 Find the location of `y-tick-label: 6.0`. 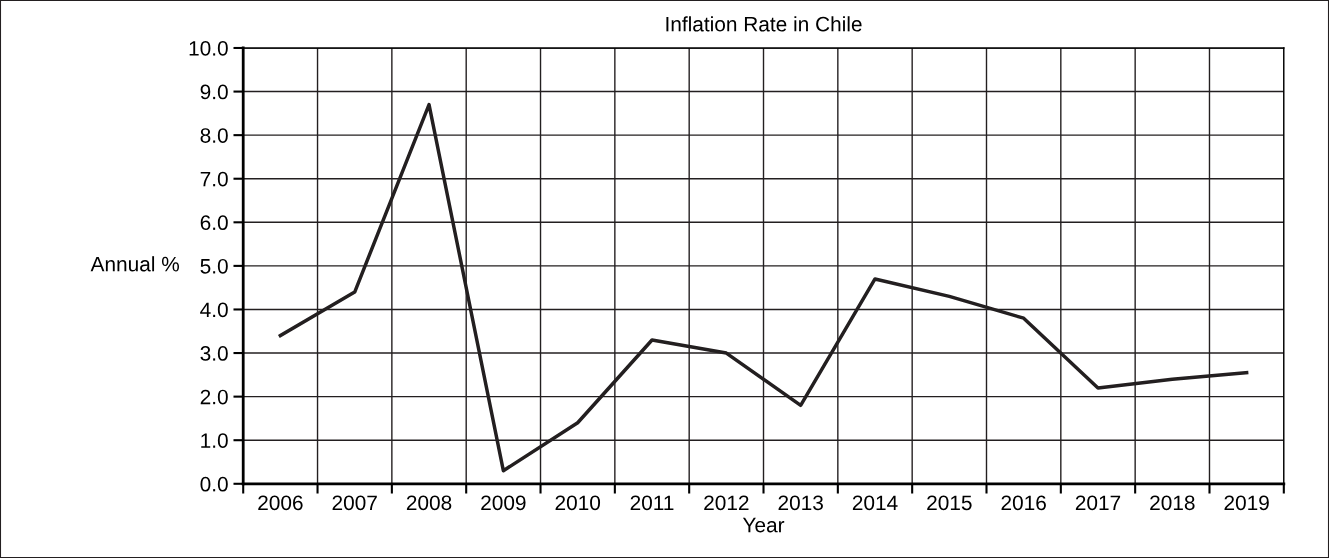

y-tick-label: 6.0 is located at coordinates (214, 223).